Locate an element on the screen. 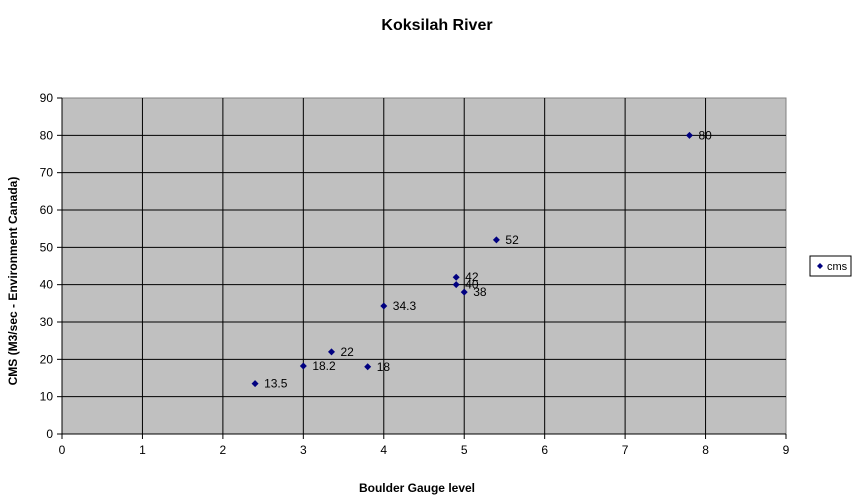 The height and width of the screenshot is (499, 860). legend-entry-cms: cms is located at coordinates (837, 267).